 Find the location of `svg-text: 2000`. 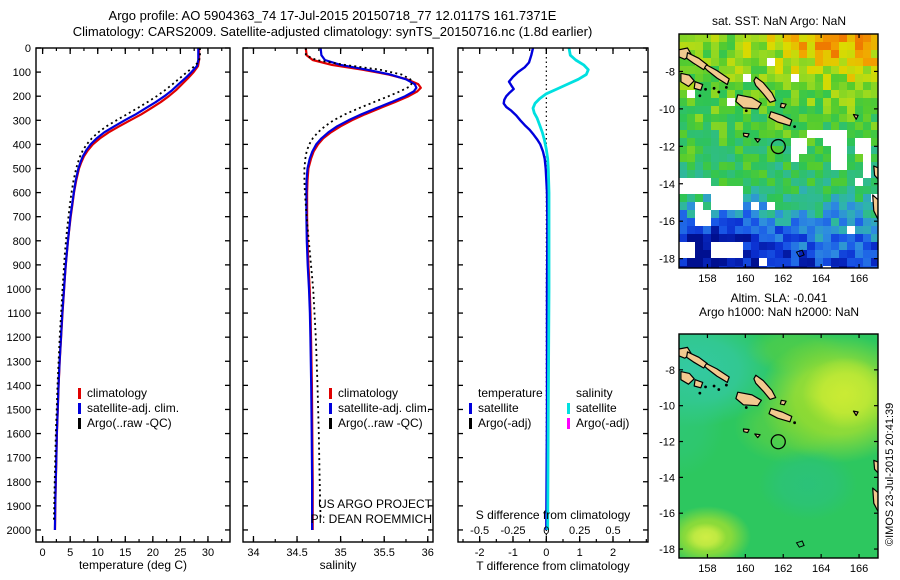

svg-text: 2000 is located at coordinates (19, 531).